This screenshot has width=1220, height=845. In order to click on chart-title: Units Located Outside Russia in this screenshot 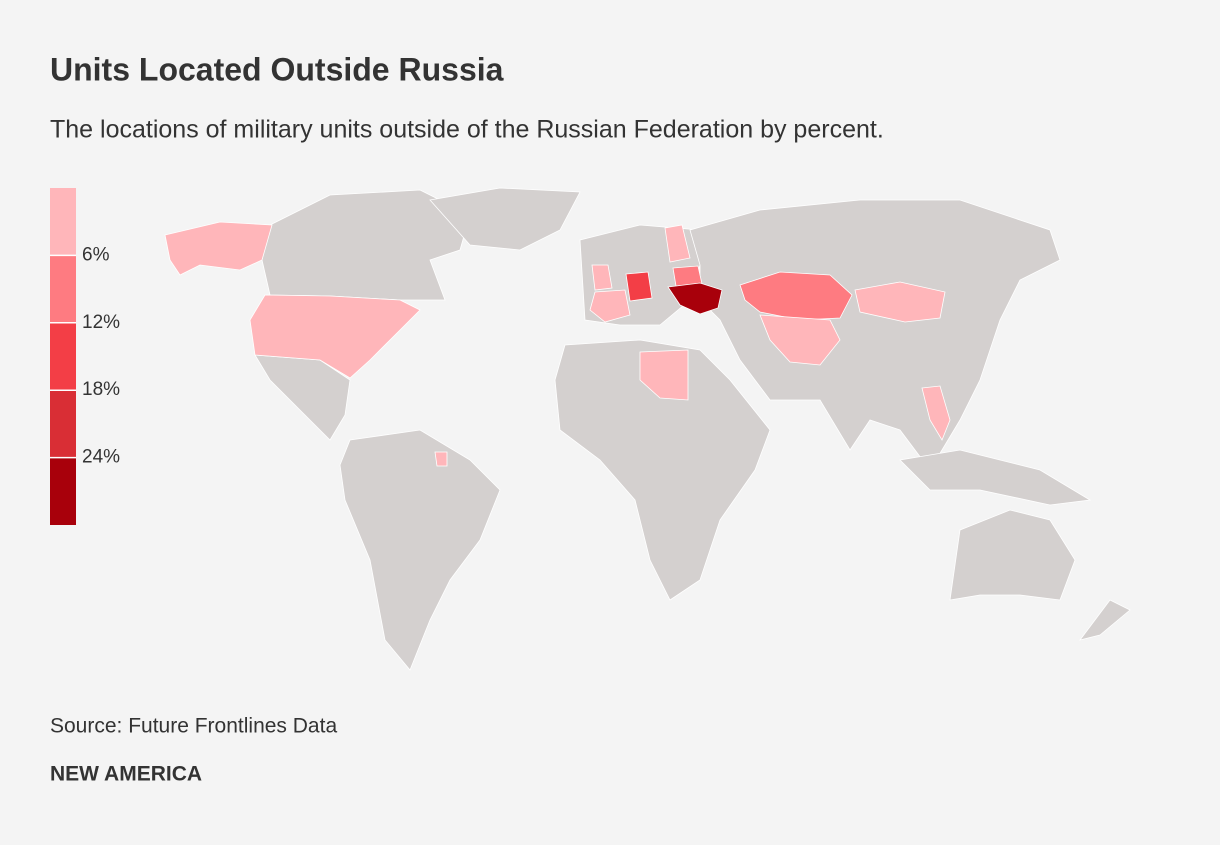, I will do `click(277, 69)`.